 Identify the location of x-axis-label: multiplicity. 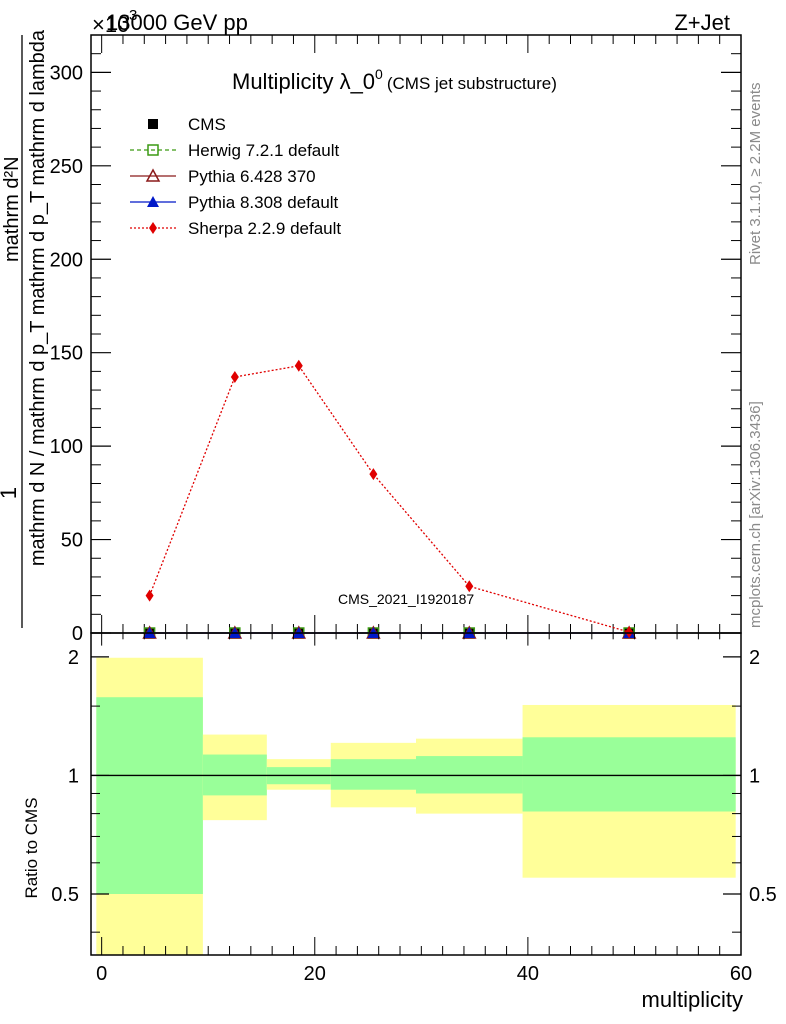
(692, 999).